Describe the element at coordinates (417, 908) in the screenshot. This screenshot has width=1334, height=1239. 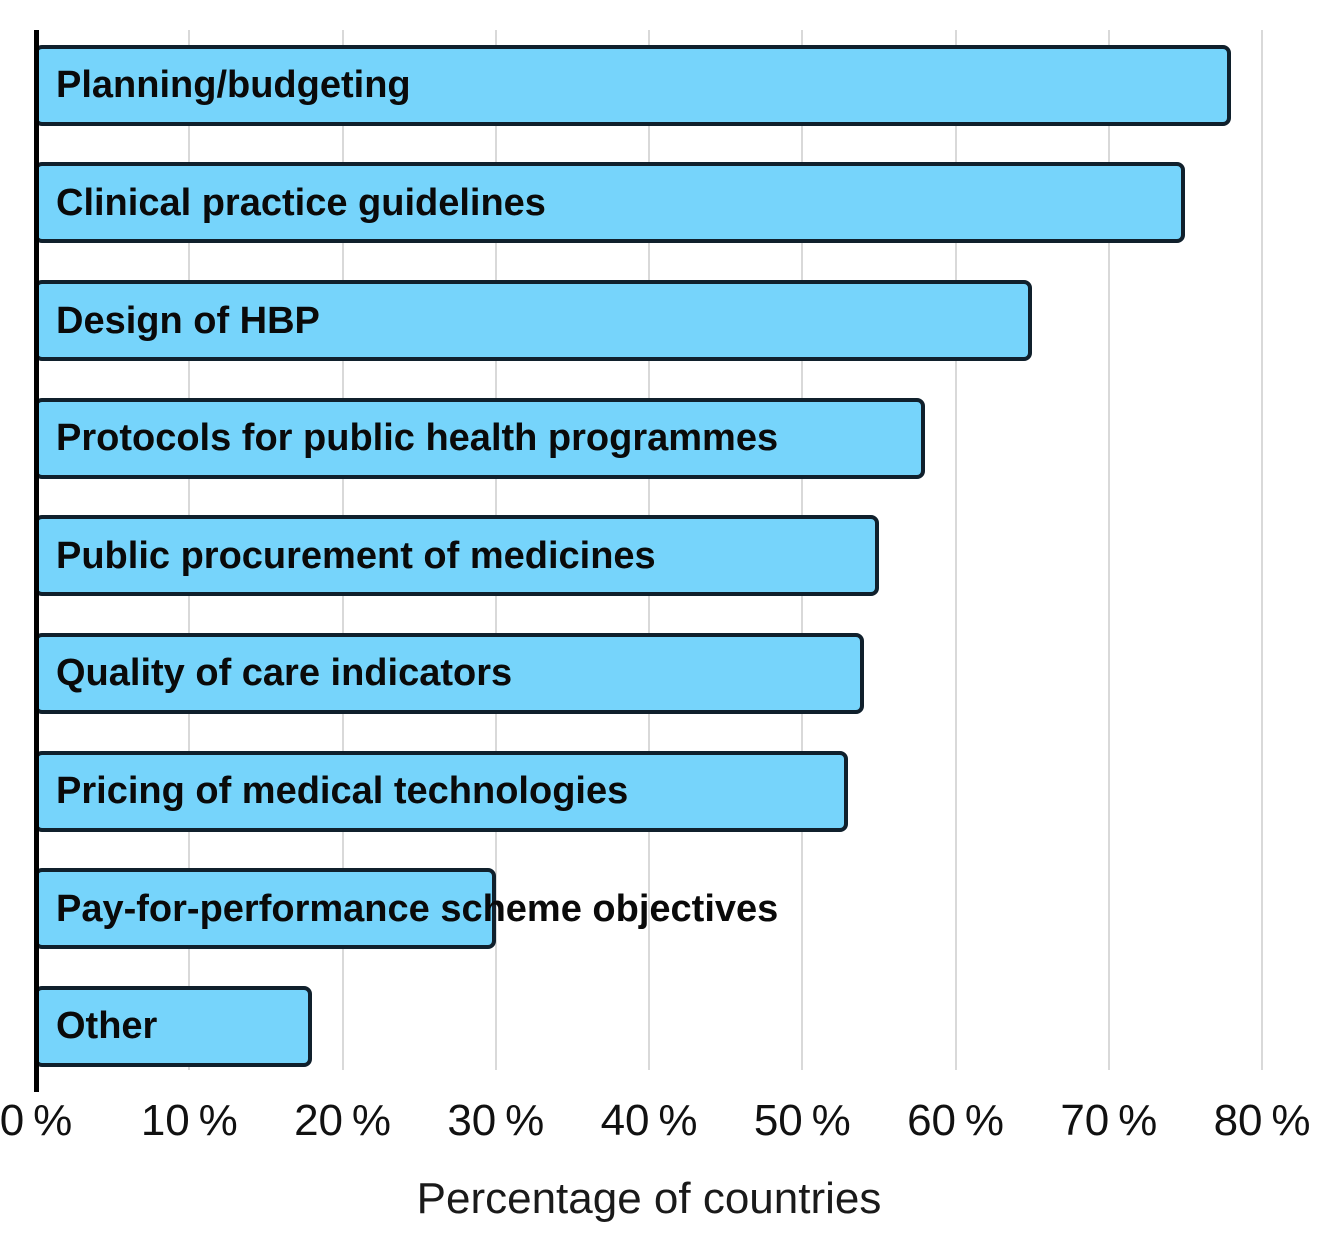
I see `bar-label: Pay-for-performance scheme objectives` at that location.